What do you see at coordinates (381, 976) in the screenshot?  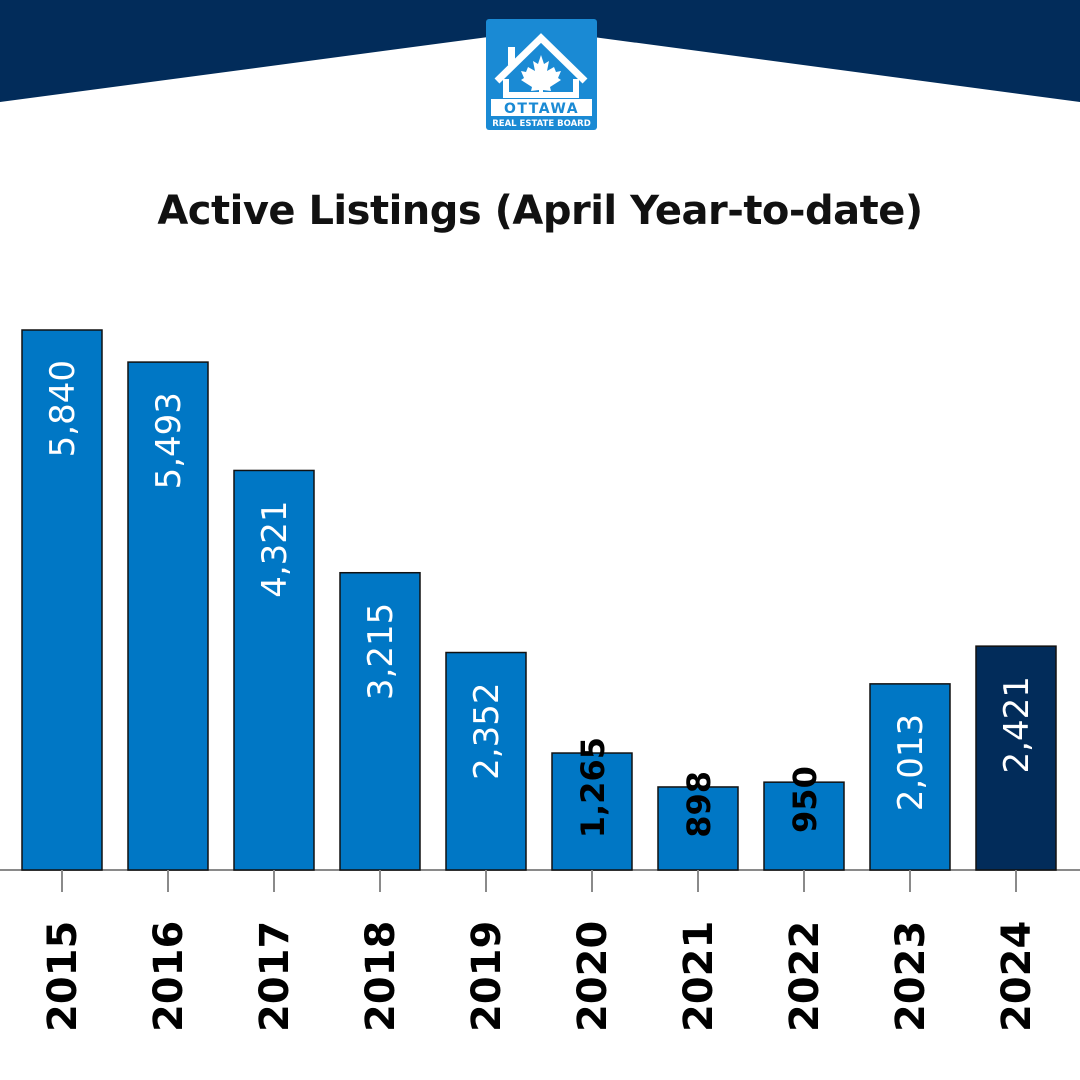 I see `x-tick-label-2018: 2018` at bounding box center [381, 976].